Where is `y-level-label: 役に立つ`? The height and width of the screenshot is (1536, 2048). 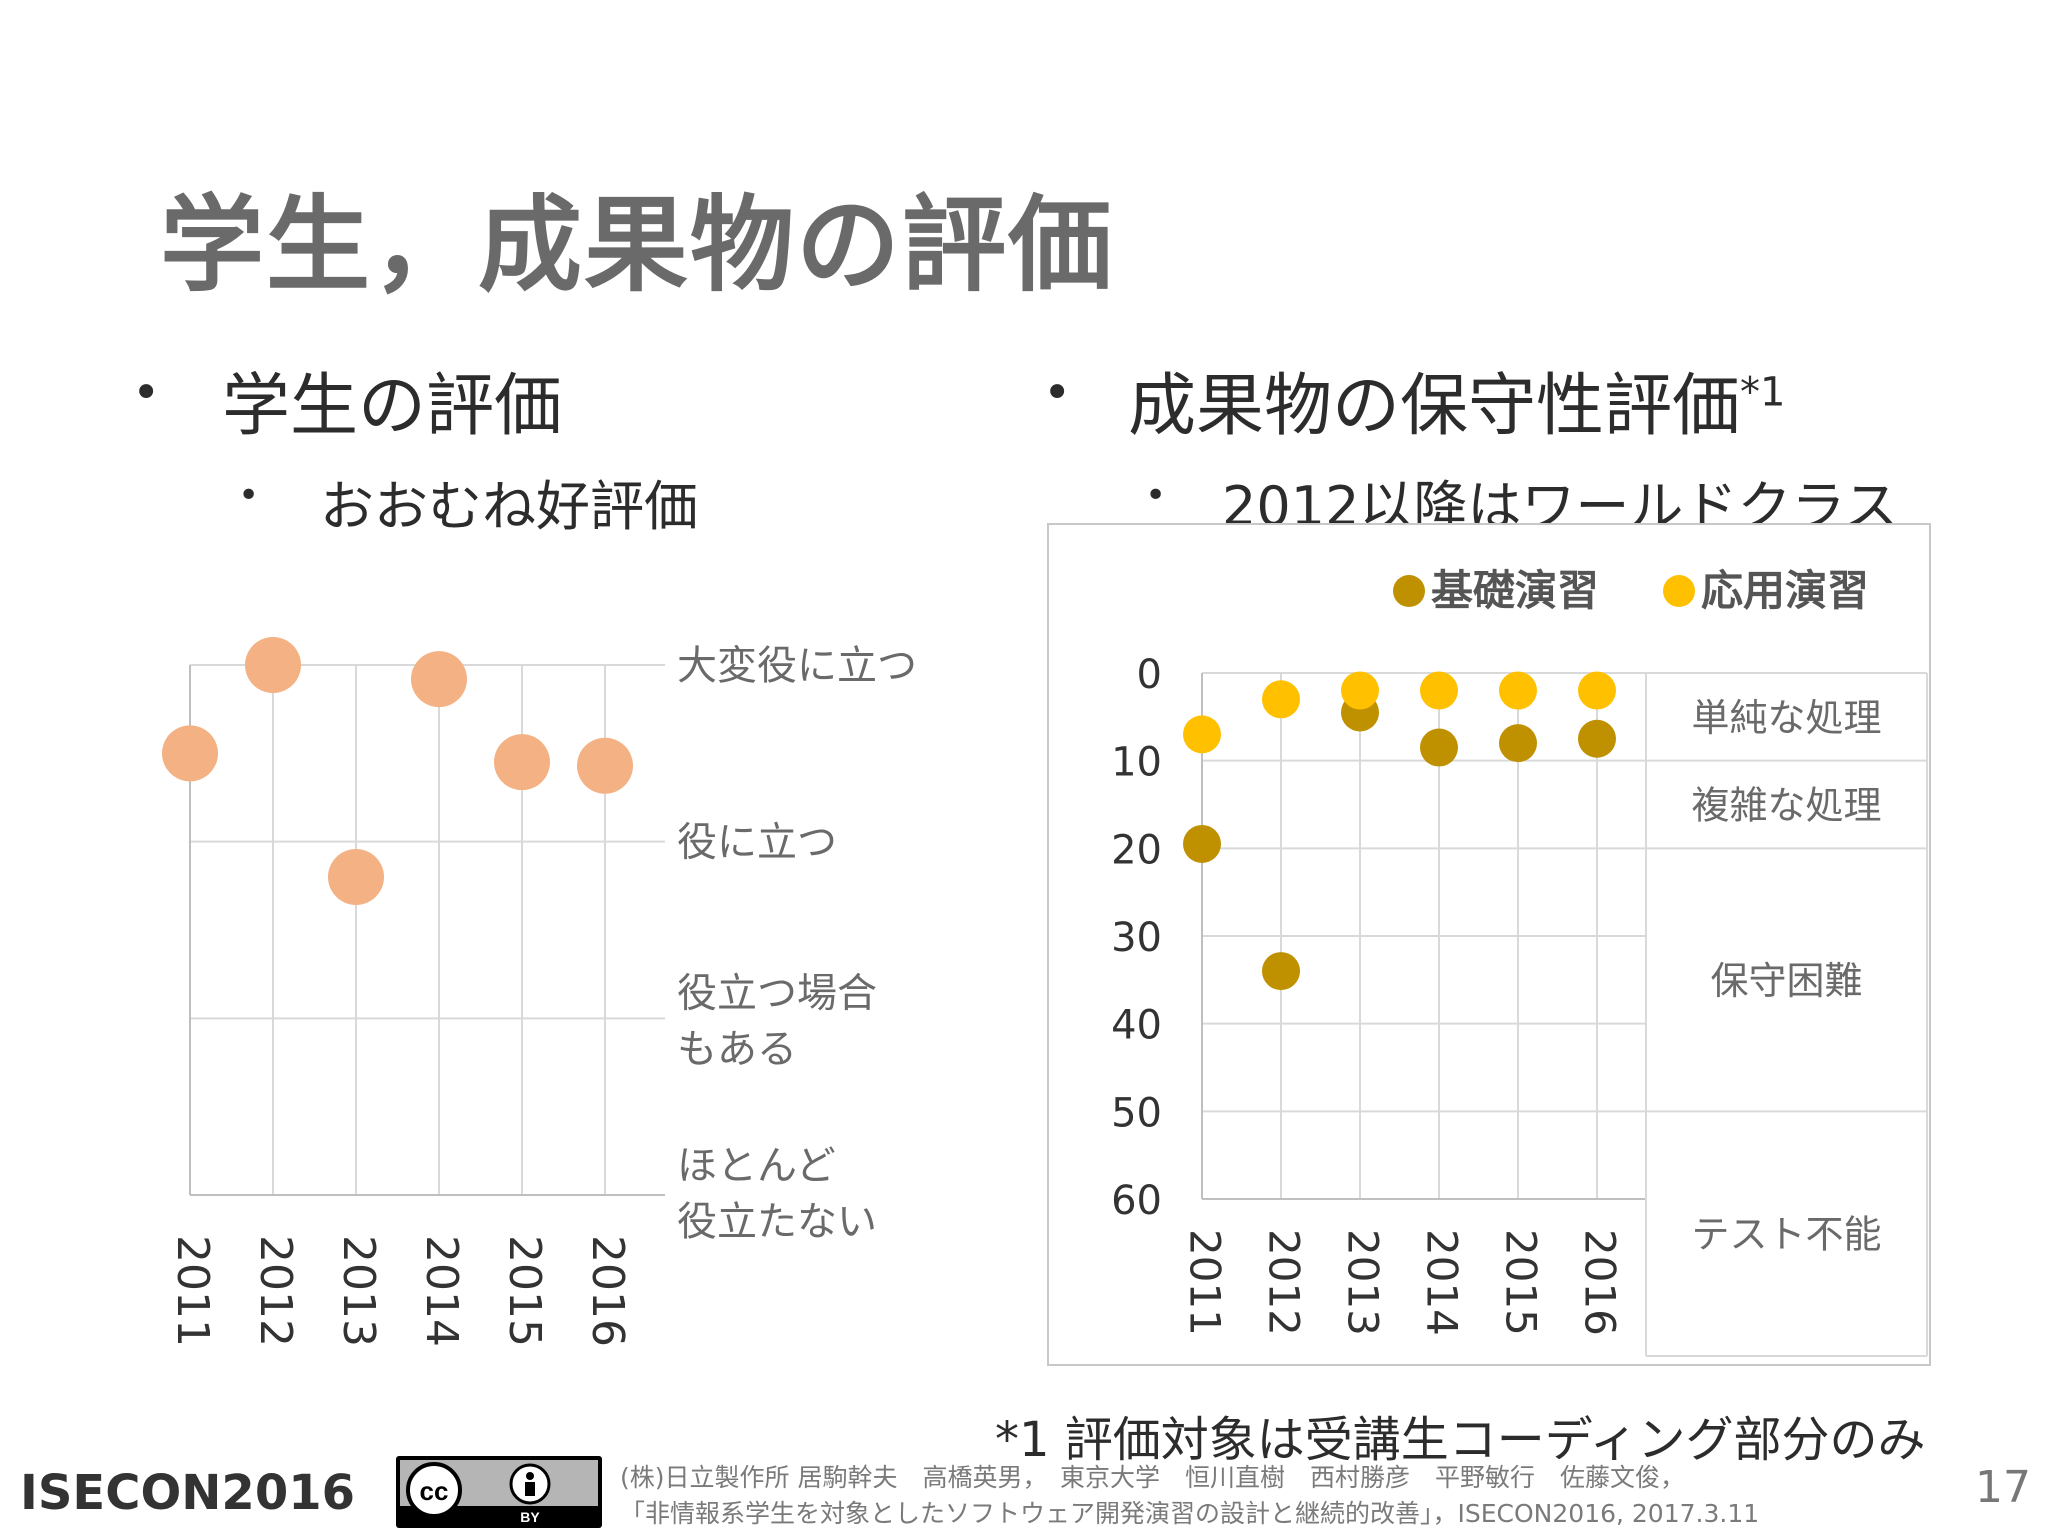
y-level-label: 役に立つ is located at coordinates (757, 843).